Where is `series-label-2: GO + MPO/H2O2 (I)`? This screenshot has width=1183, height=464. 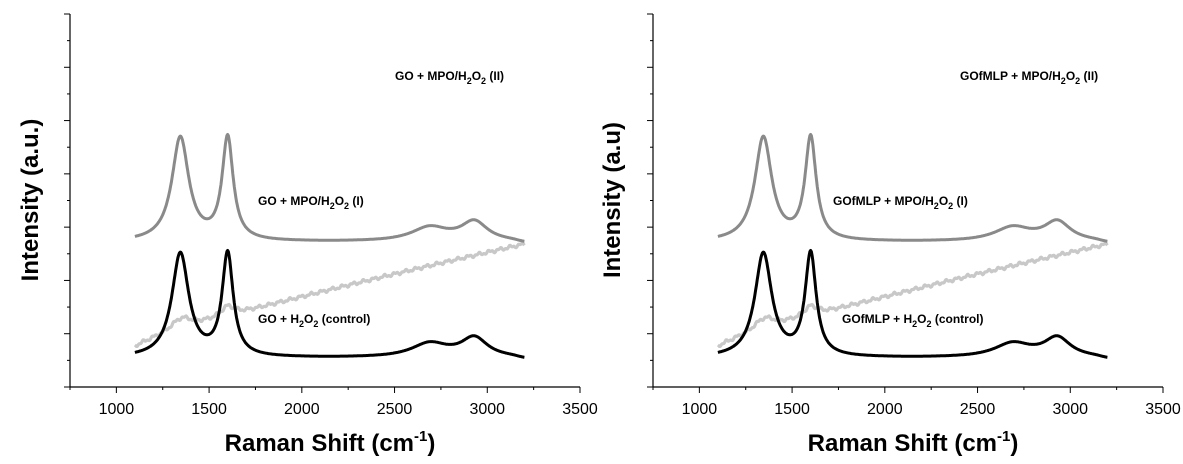 series-label-2: GO + MPO/H2O2 (I) is located at coordinates (311, 202).